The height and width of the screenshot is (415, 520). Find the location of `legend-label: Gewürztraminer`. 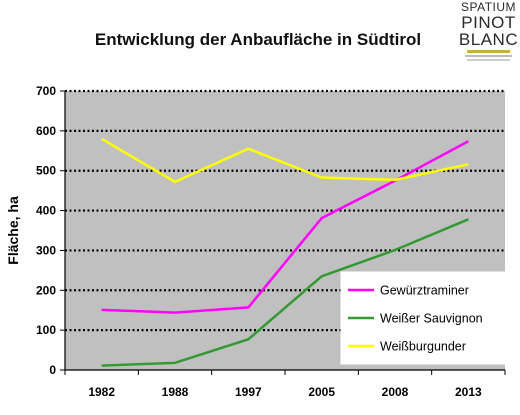

legend-label: Gewürztraminer is located at coordinates (424, 291).